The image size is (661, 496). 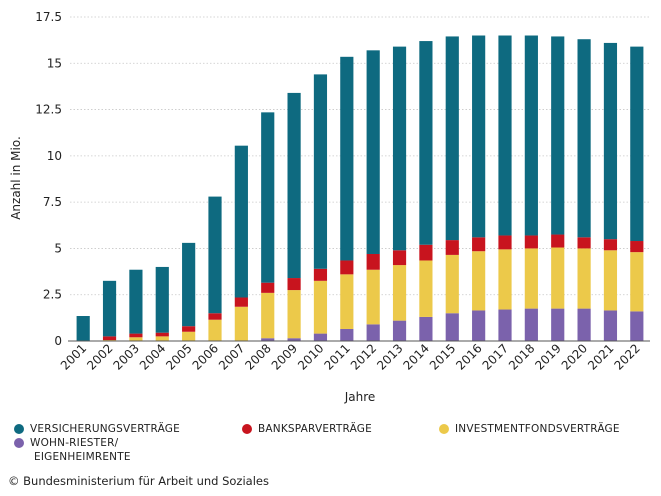 What do you see at coordinates (105, 429) in the screenshot?
I see `legend-label-versicherung: VERSICHERUNGSVERTRÄGE` at bounding box center [105, 429].